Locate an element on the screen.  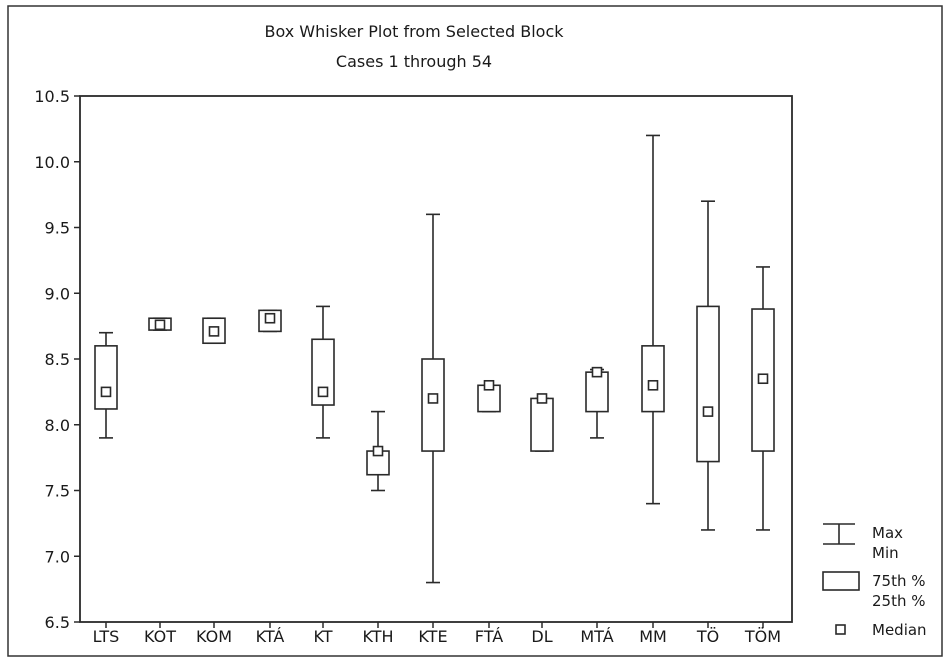
legend-q1-label: 25th % is located at coordinates (899, 601).